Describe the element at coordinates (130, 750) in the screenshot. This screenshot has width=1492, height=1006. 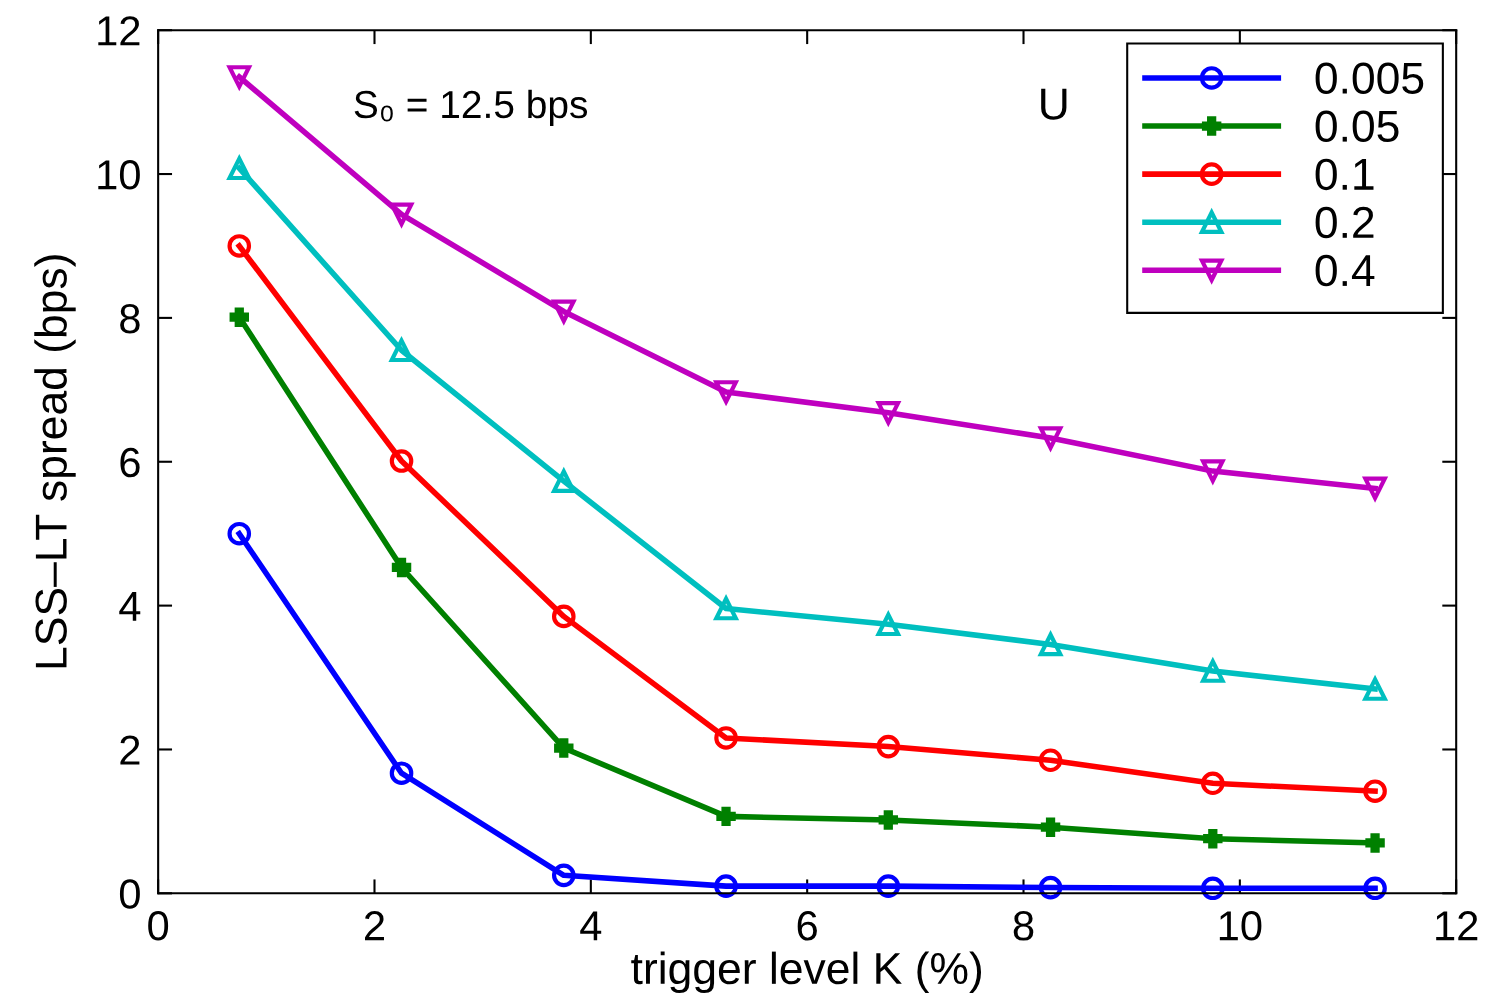
I see `y-tick-label: 2` at that location.